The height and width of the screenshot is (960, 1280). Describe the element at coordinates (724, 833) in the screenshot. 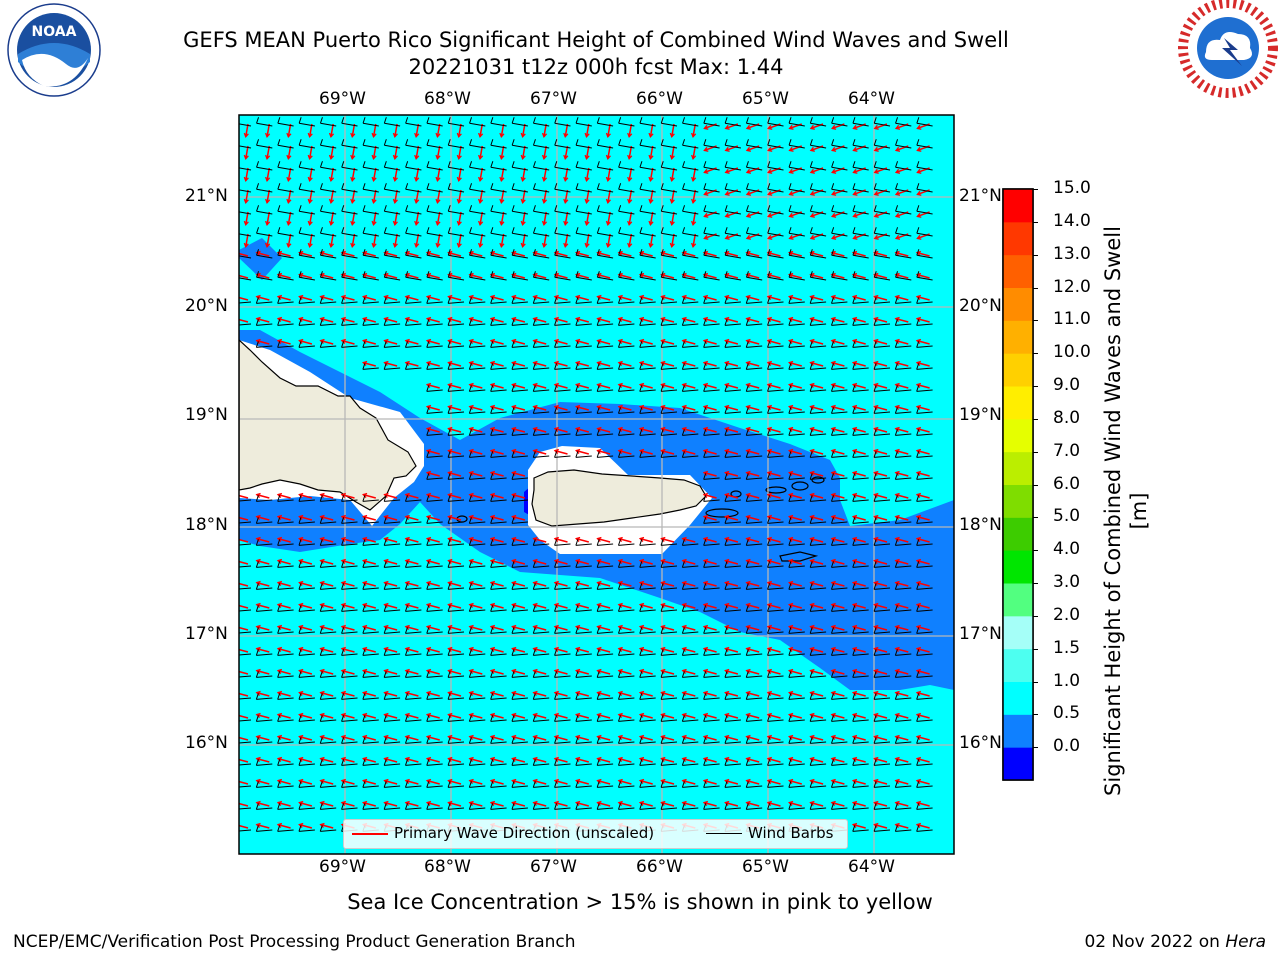

I see `legend-barb-line` at that location.